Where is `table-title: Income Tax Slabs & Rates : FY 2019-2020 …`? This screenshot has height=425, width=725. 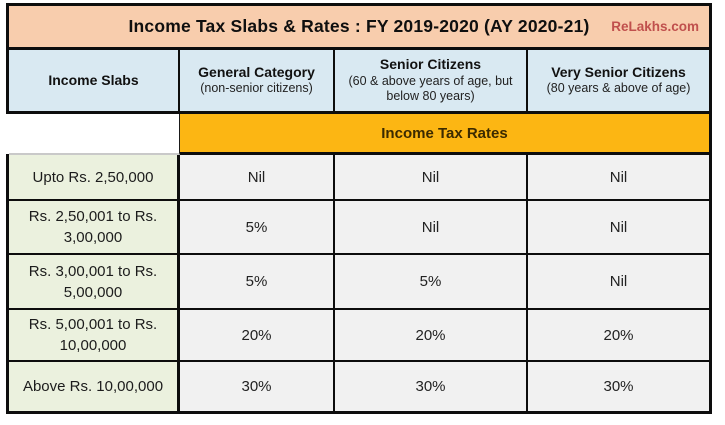
table-title: Income Tax Slabs & Rates : FY 2019-2020 … is located at coordinates (359, 26).